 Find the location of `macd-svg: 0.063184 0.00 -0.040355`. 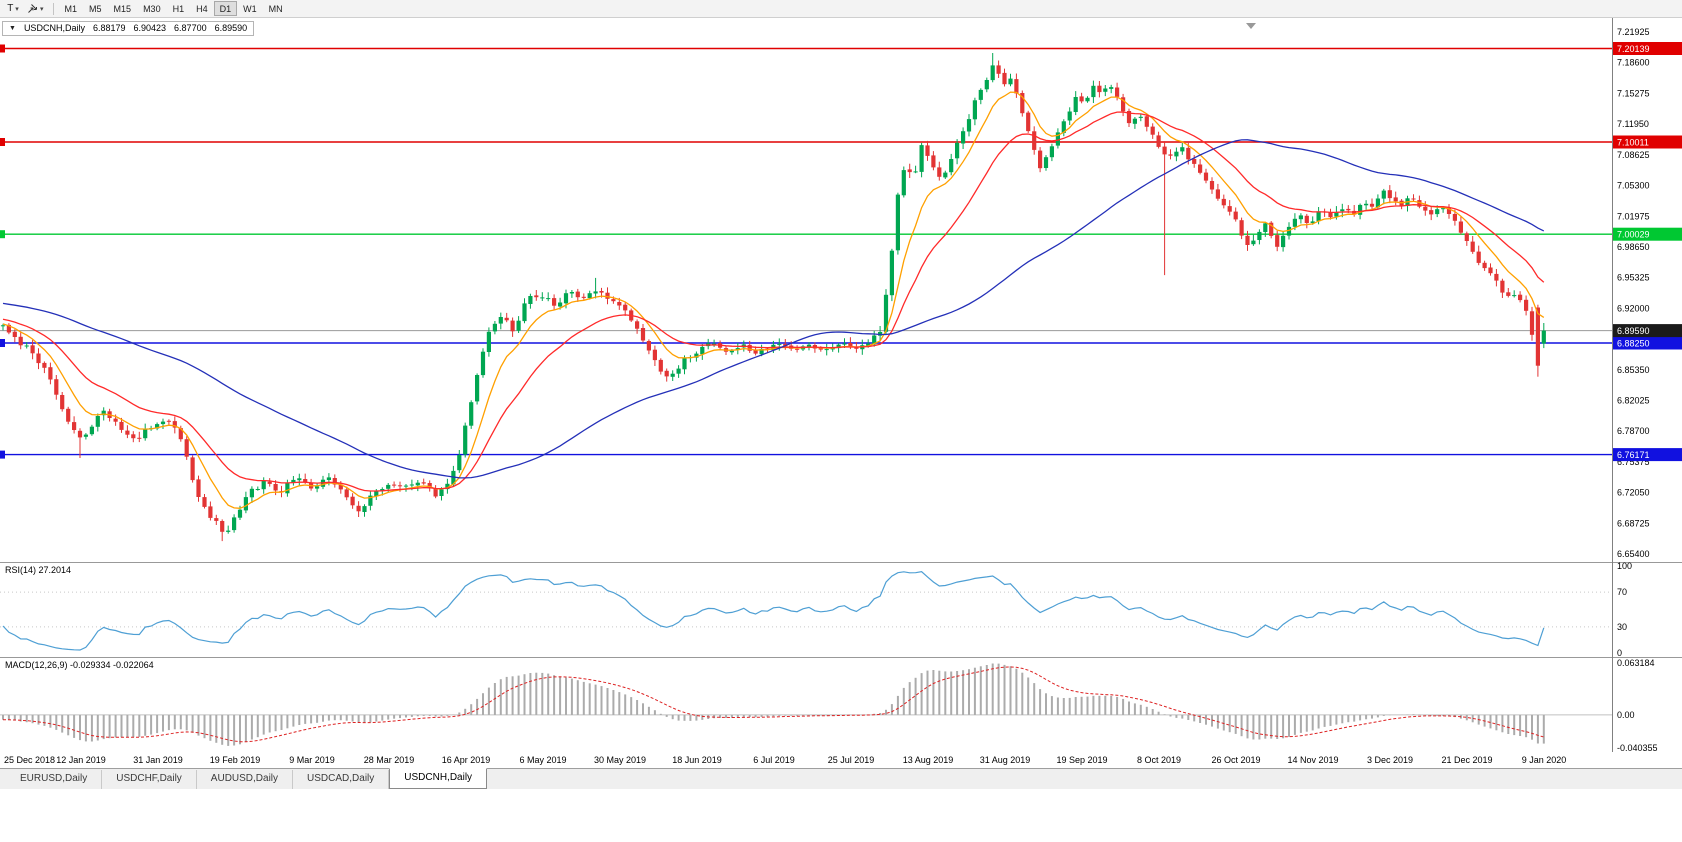

macd-svg: 0.063184 0.00 -0.040355 is located at coordinates (841, 704).